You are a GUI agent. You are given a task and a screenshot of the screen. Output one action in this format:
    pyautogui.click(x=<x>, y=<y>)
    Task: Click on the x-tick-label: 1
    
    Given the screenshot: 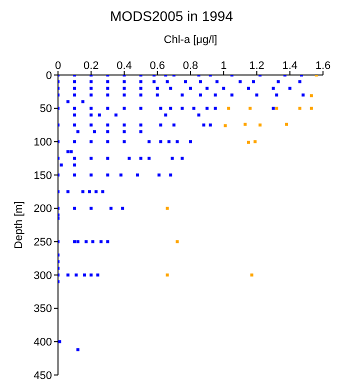 What is the action you would take?
    pyautogui.click(x=223, y=66)
    